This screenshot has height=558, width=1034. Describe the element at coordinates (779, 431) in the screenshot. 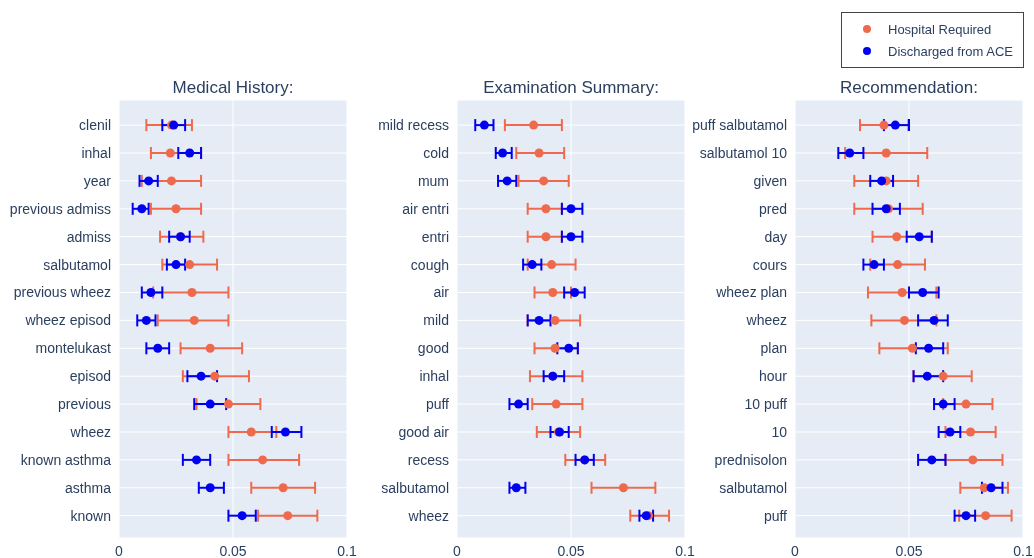

I see `y-tick-label: 10` at that location.